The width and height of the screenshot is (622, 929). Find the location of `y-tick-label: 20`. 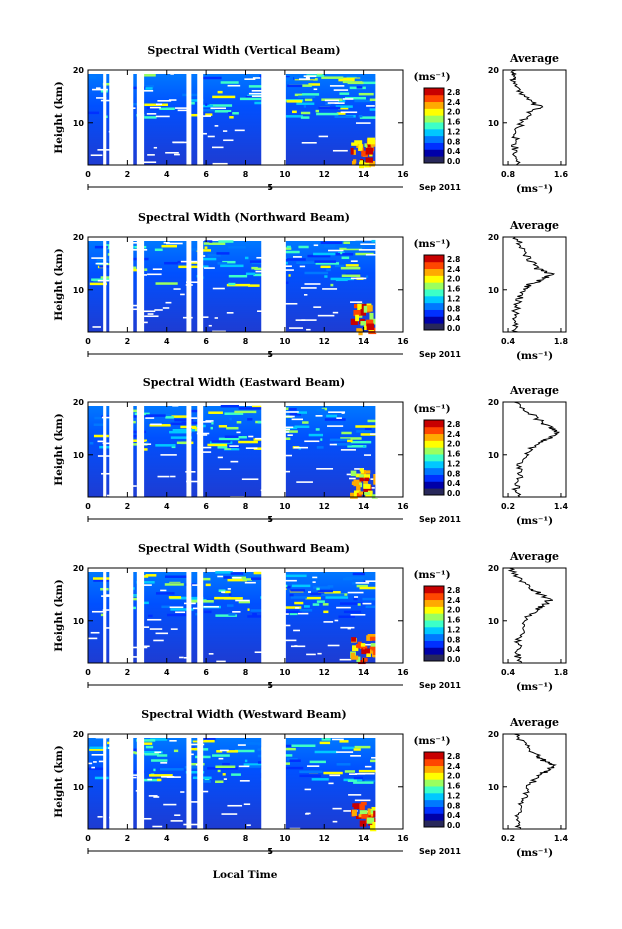

y-tick-label: 20 is located at coordinates (79, 734).